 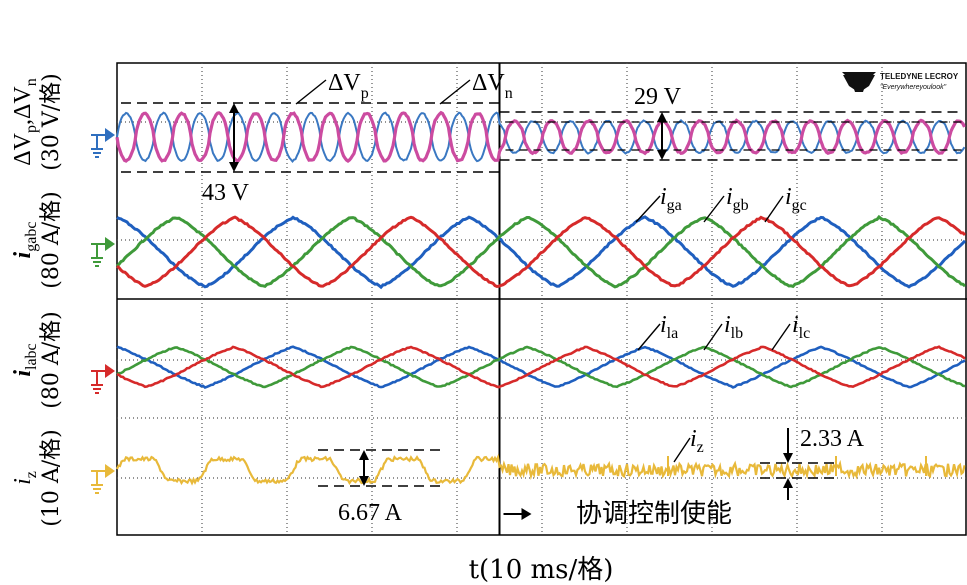 I want to click on annotation-2-33a: 2.33 A, so click(x=832, y=439).